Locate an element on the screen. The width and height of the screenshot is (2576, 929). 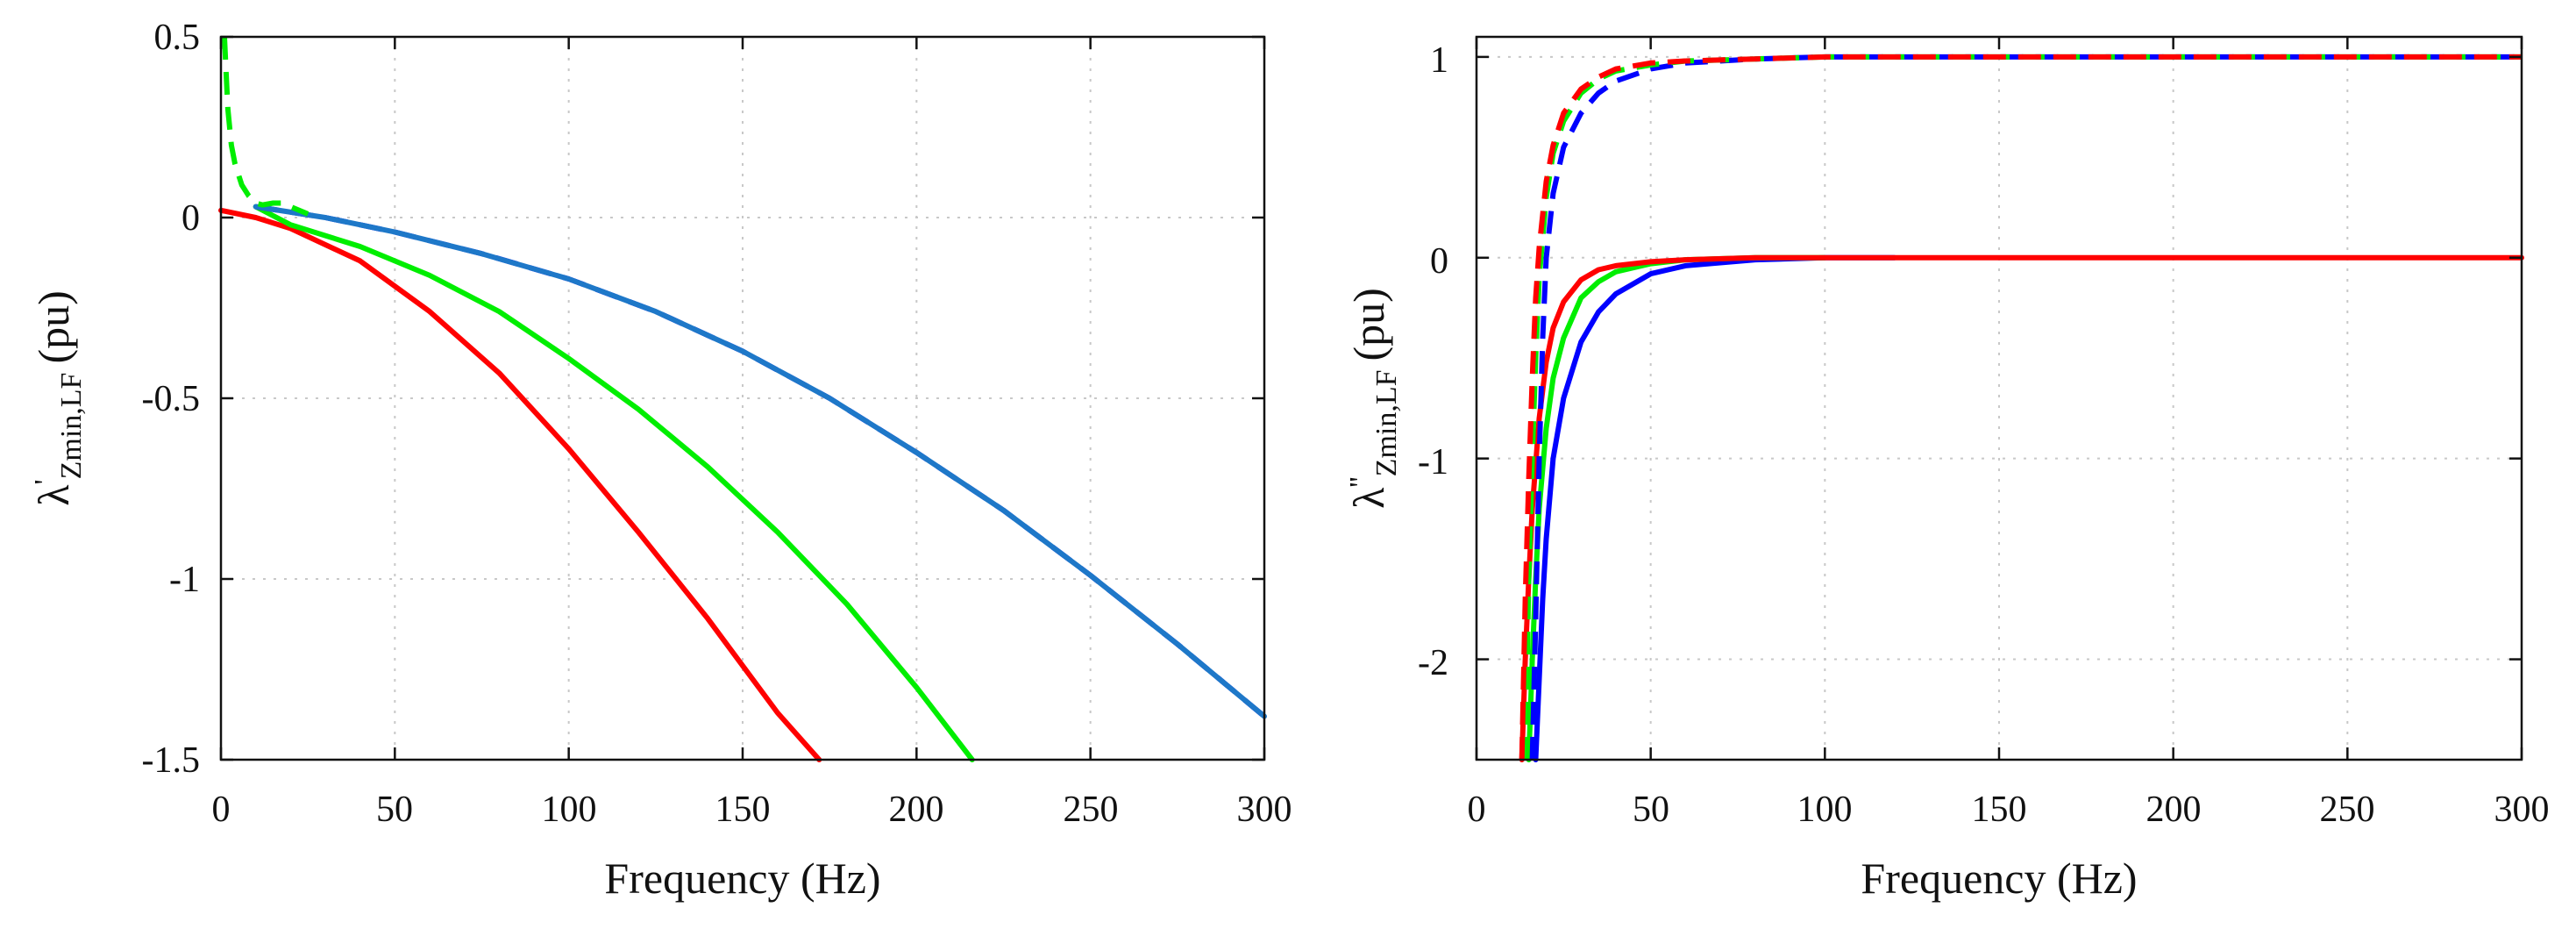
left-xtick-label: 50 is located at coordinates (394, 810).